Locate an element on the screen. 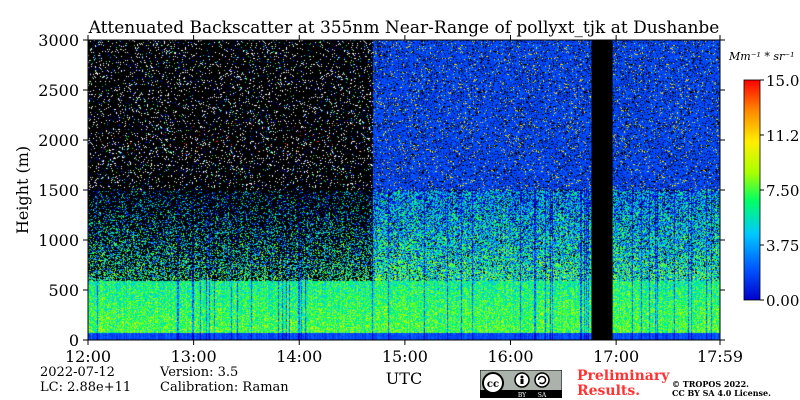 The height and width of the screenshot is (400, 800). x-tick-label: 17:00 is located at coordinates (616, 356).